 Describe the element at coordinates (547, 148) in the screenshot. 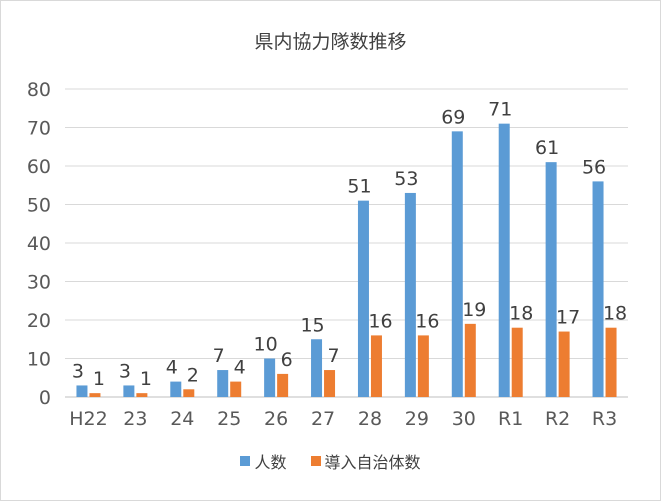

I see `data-label: 61` at that location.